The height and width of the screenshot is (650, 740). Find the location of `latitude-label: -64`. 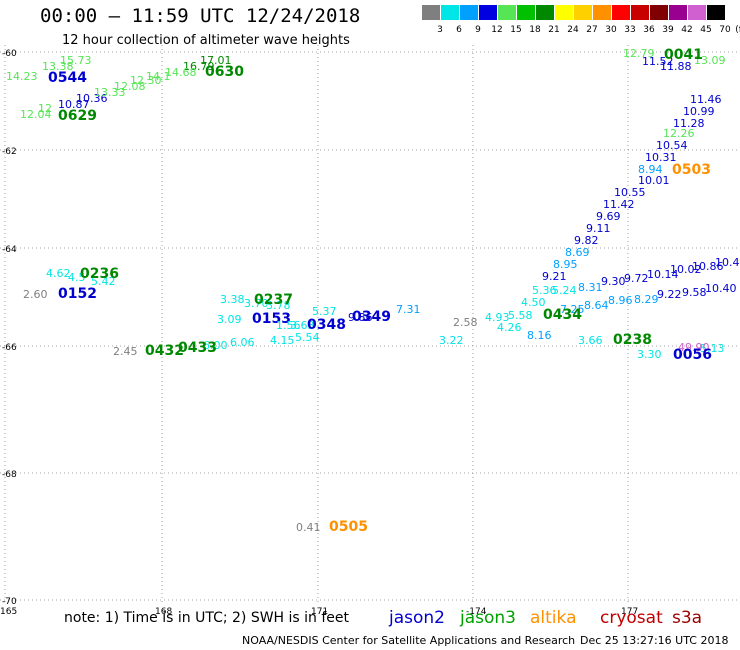

latitude-label: -64 is located at coordinates (9, 250).